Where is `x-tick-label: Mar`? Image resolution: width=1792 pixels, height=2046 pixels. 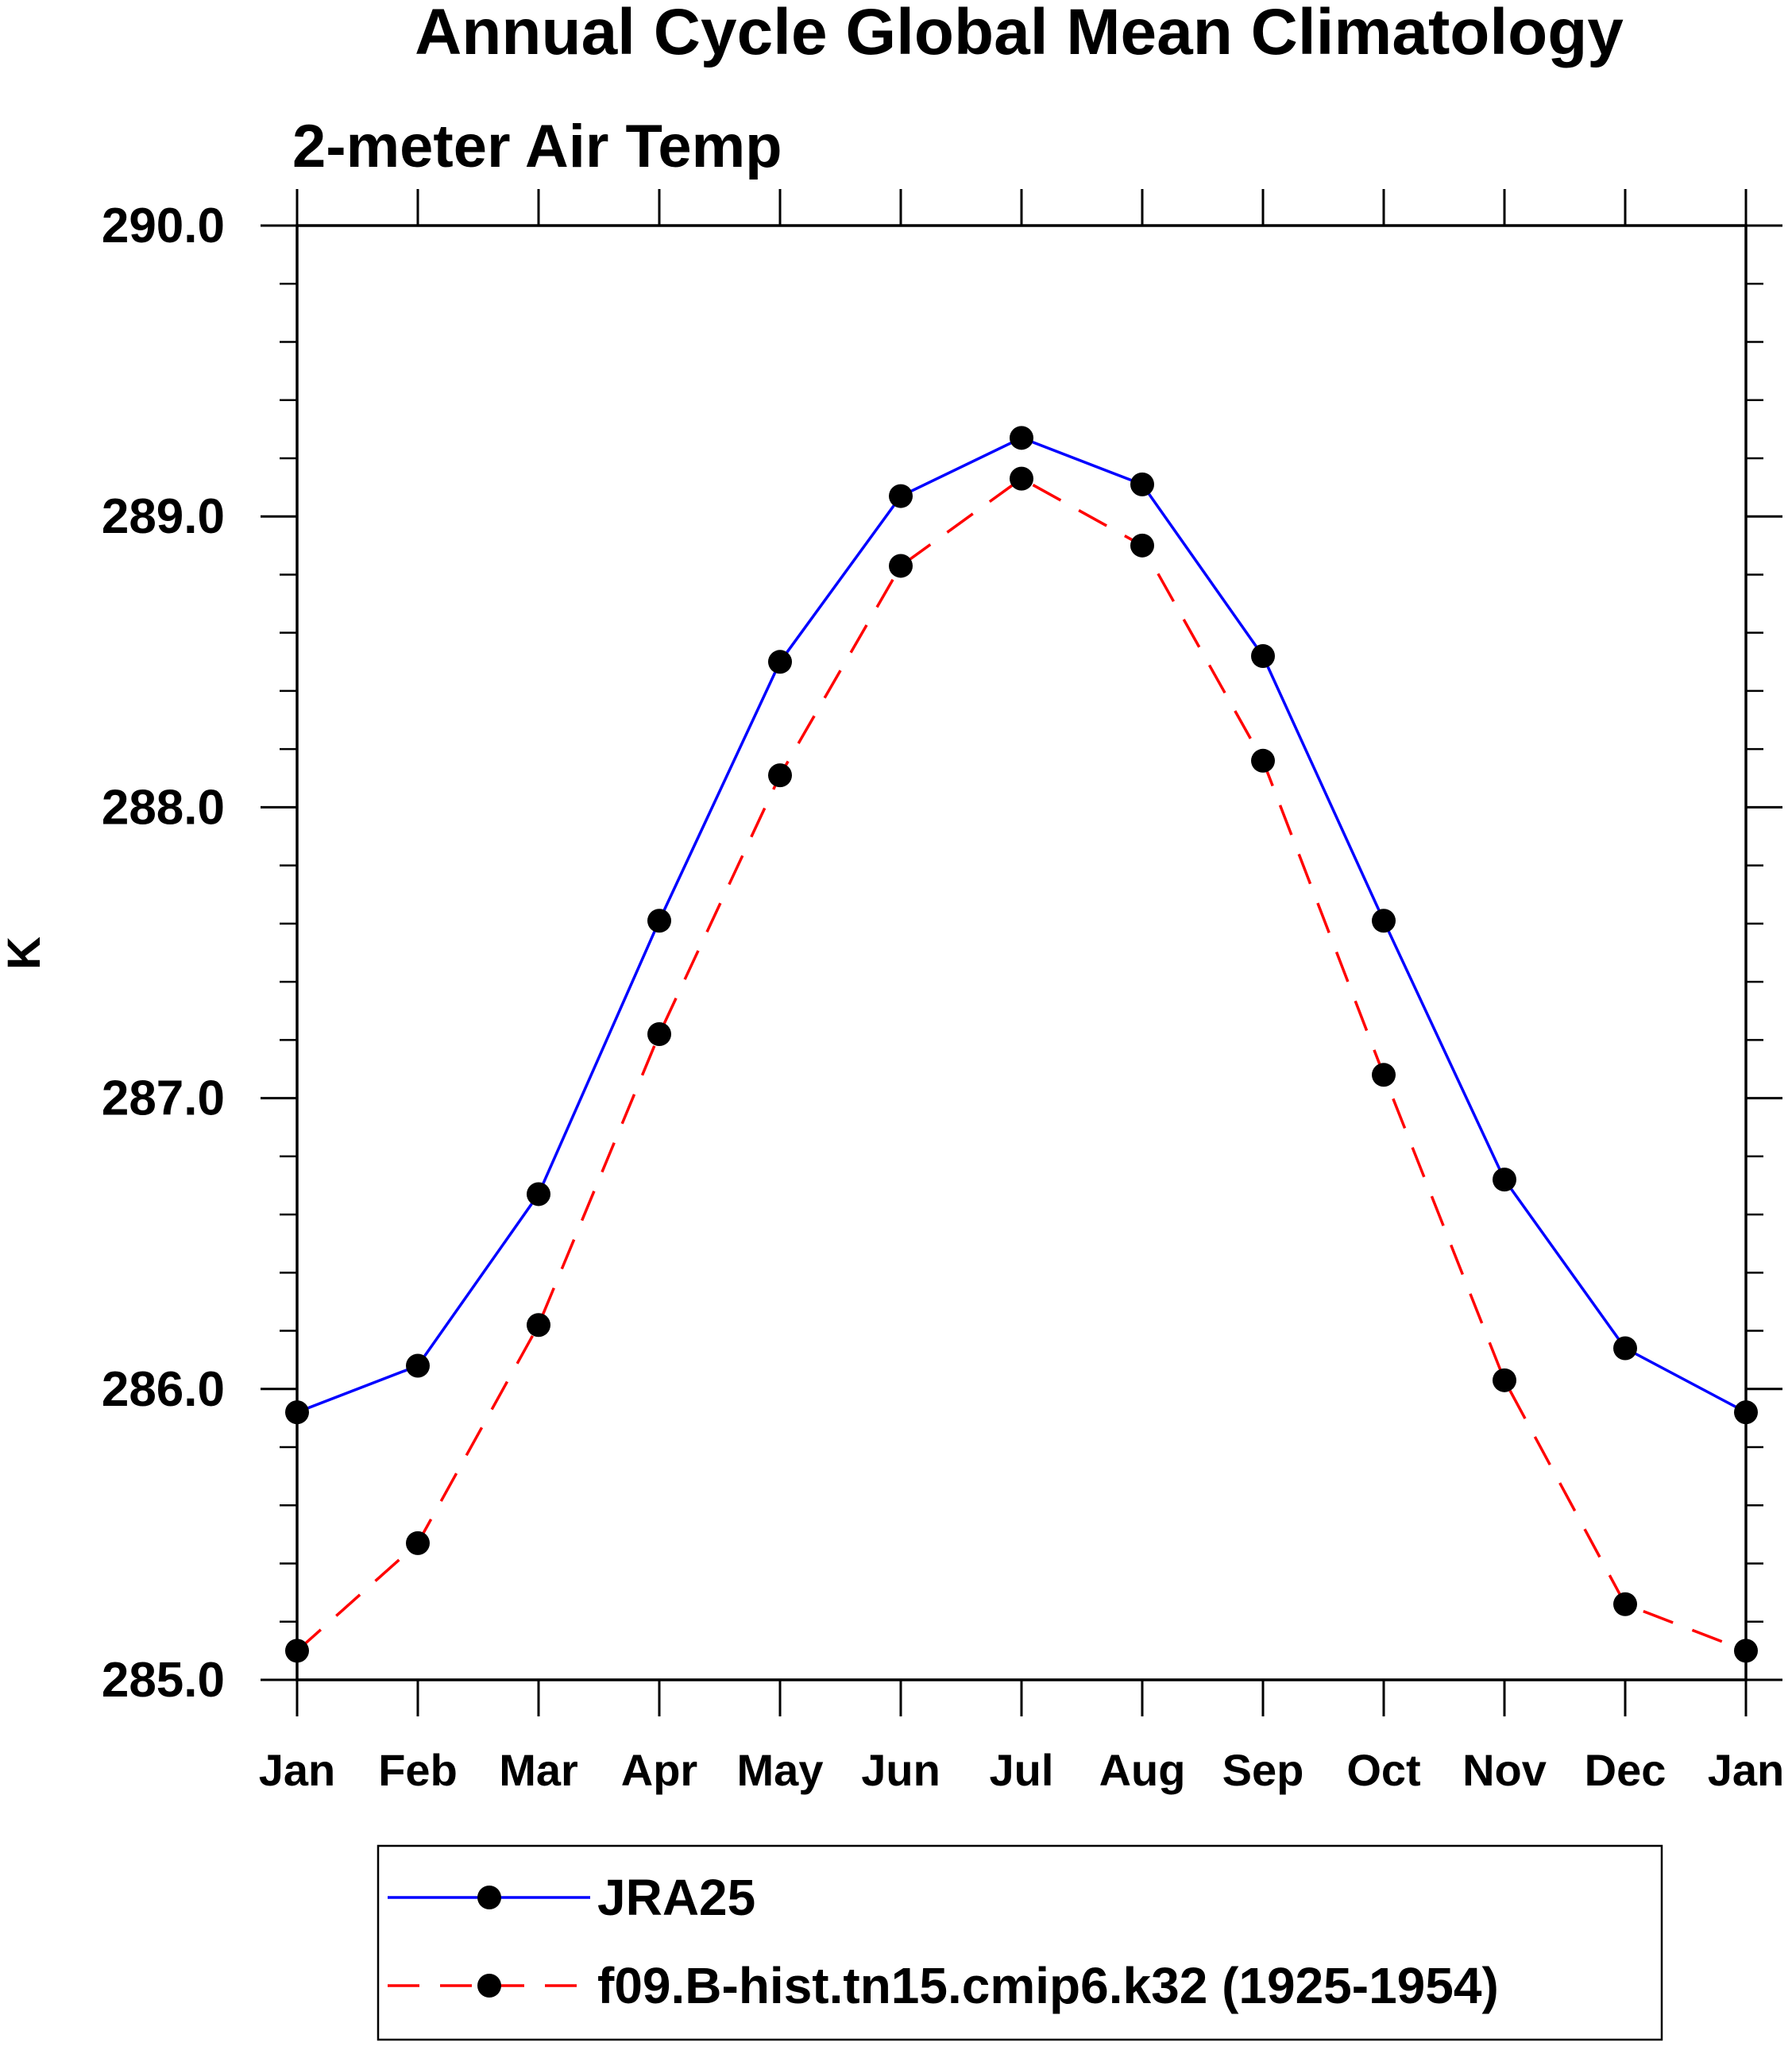
x-tick-label: Mar is located at coordinates (538, 1770).